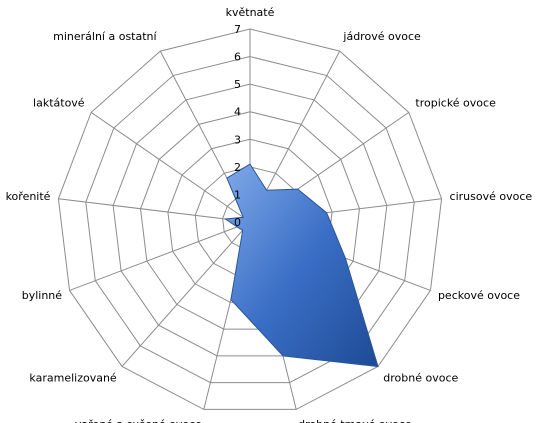 This screenshot has height=423, width=538. I want to click on category-label: květnaté, so click(250, 12).